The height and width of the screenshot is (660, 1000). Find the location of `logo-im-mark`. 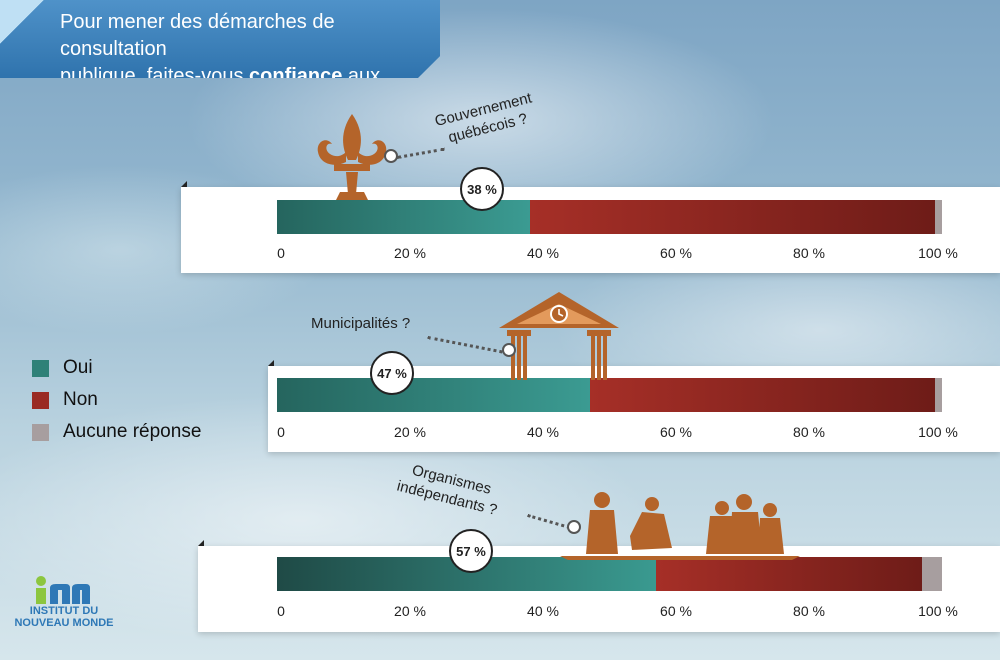

logo-im-mark is located at coordinates (63, 590).